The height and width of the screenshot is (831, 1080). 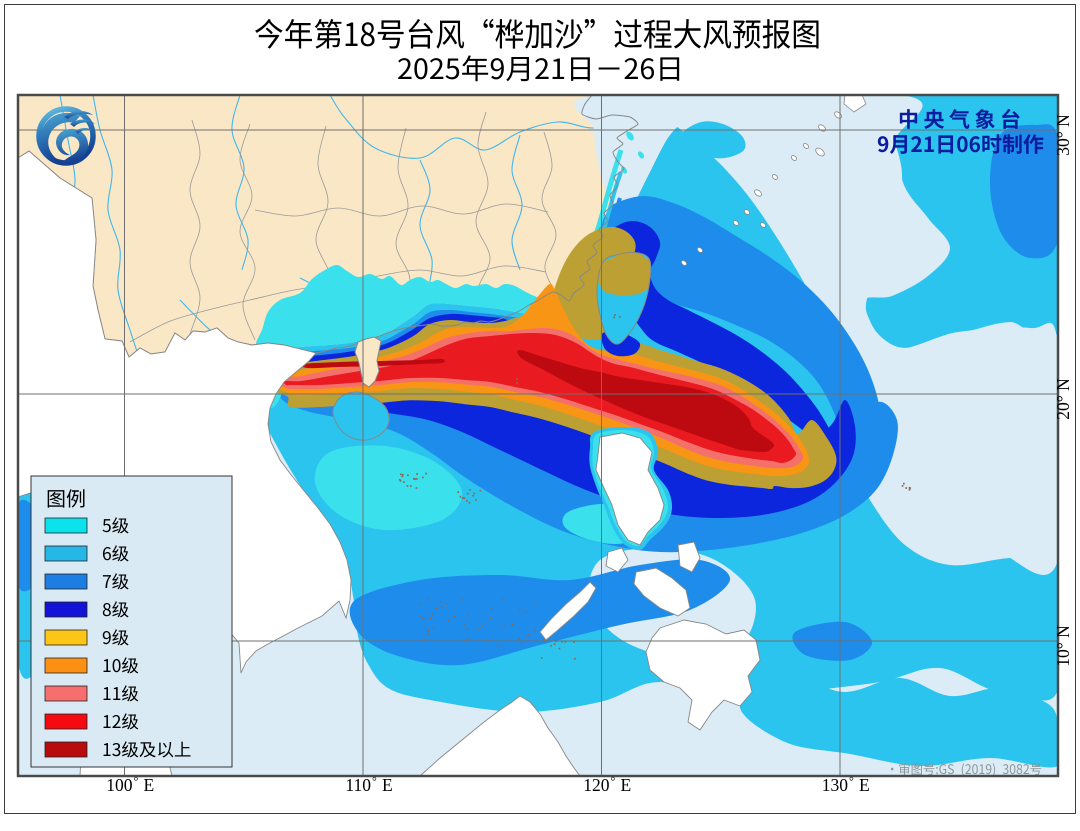 What do you see at coordinates (835, 785) in the screenshot?
I see `svg-text: 130` at bounding box center [835, 785].